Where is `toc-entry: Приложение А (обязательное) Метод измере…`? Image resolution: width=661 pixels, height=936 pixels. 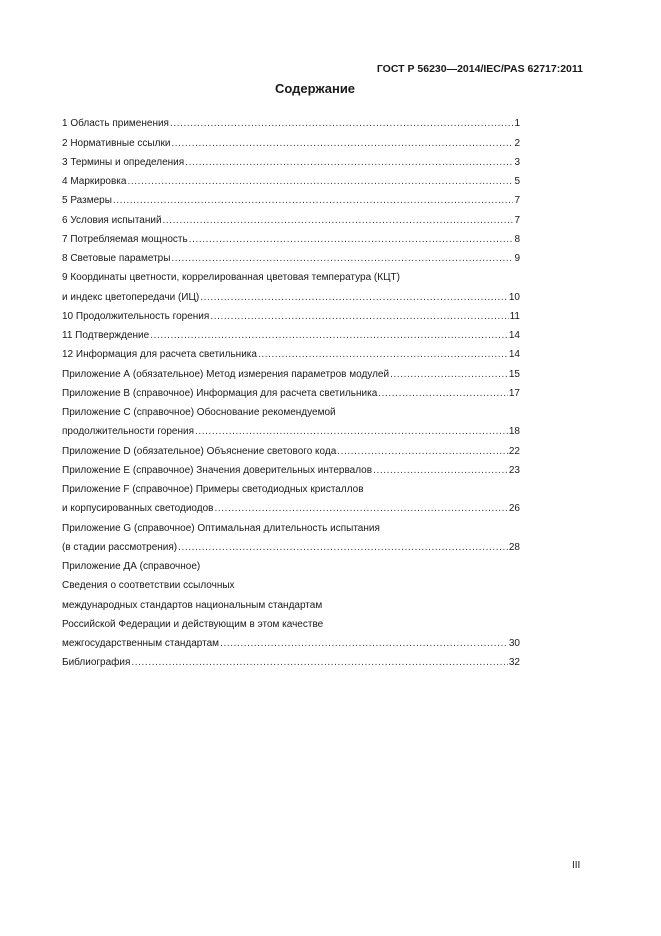
toc-entry: Приложение А (обязательное) Метод измере… is located at coordinates (291, 370).